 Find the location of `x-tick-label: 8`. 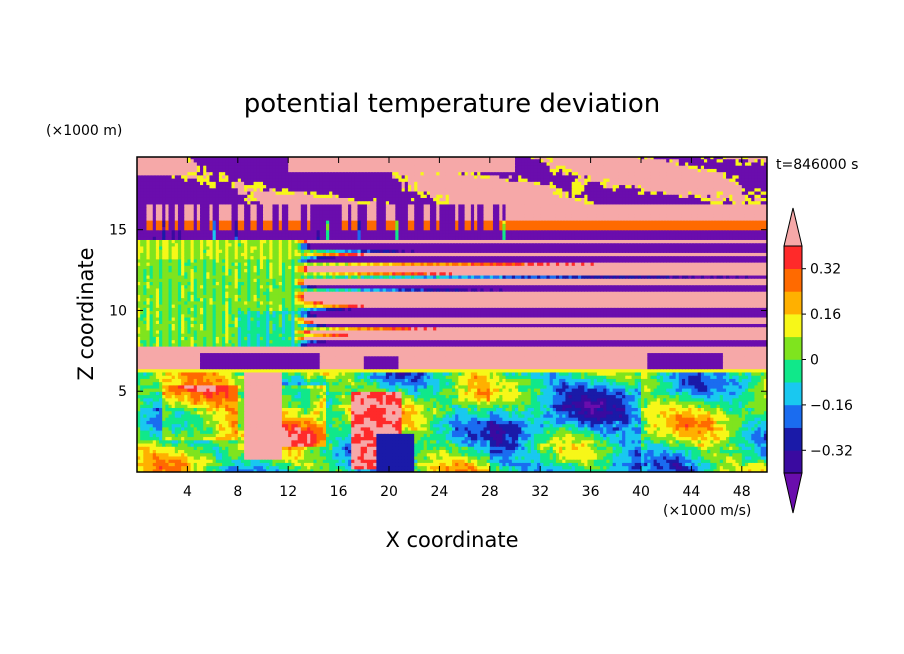

x-tick-label: 8 is located at coordinates (237, 492).